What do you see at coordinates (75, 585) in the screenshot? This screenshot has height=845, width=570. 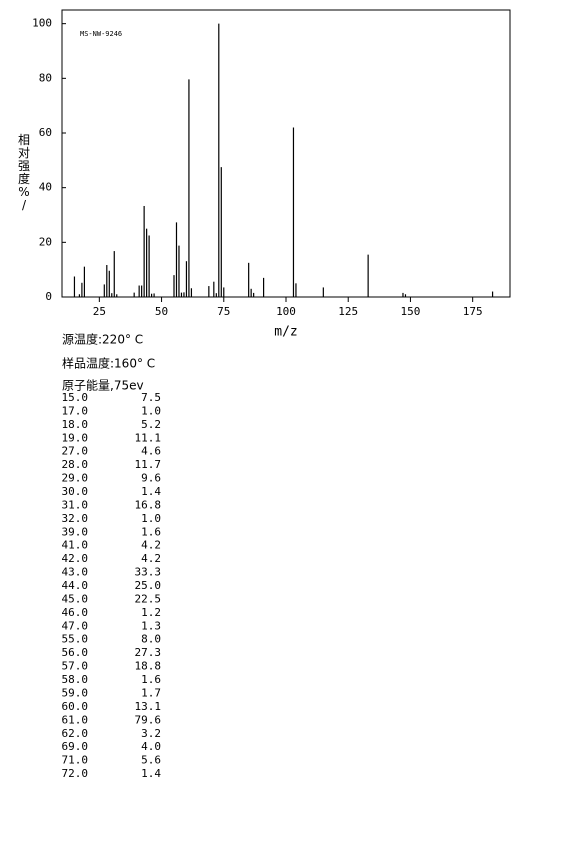 I see `mz-cell: 44.0` at bounding box center [75, 585].